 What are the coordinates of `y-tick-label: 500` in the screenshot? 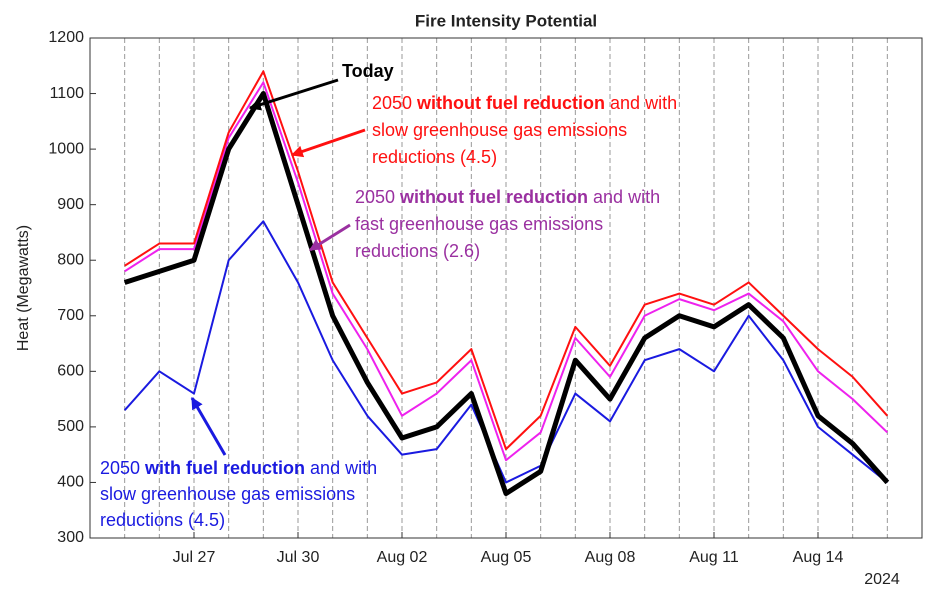 It's located at (70, 426).